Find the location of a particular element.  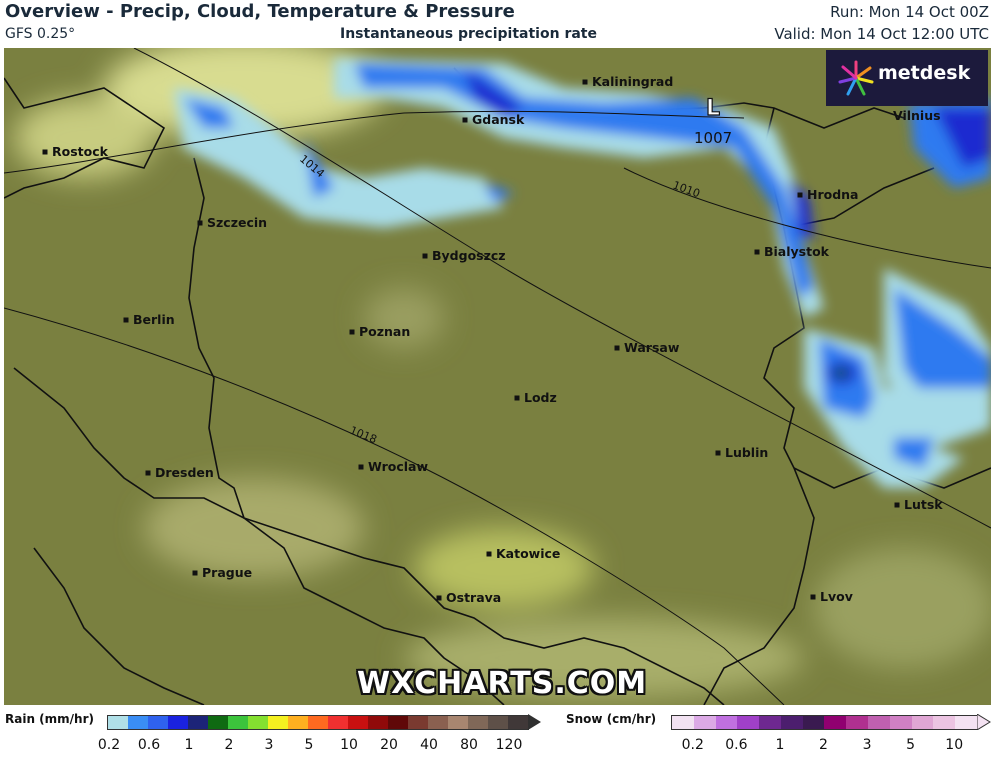

city-label: Bydgoszcz is located at coordinates (469, 255).